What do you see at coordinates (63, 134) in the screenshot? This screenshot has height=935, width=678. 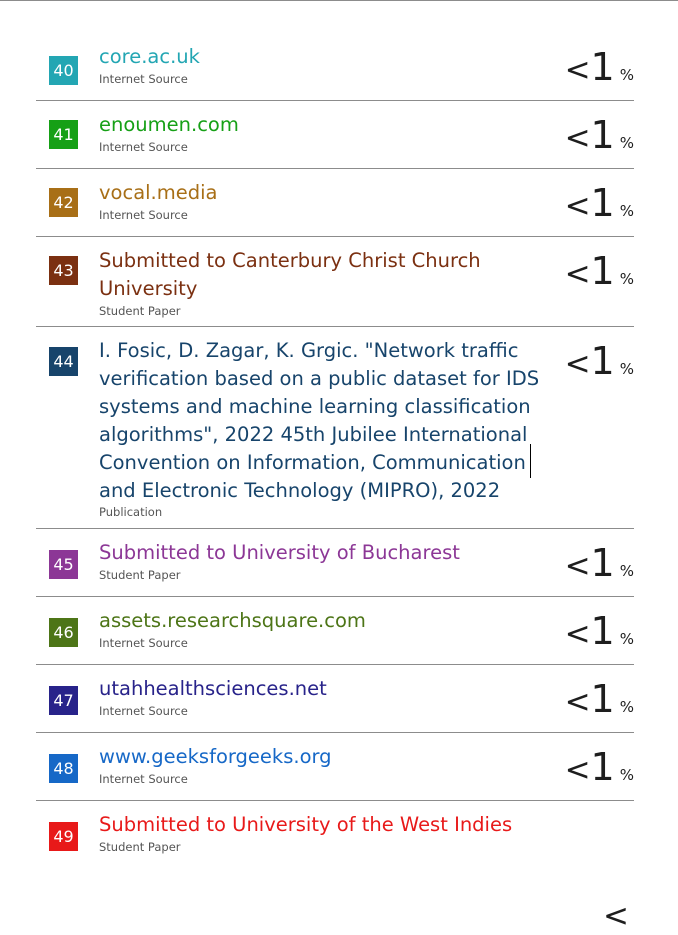 I see `source-number-badge: 41` at bounding box center [63, 134].